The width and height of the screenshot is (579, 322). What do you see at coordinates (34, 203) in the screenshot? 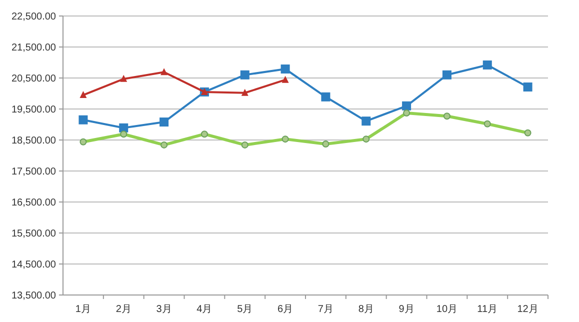
I see `y-tick-label: 16,500.00` at bounding box center [34, 203].